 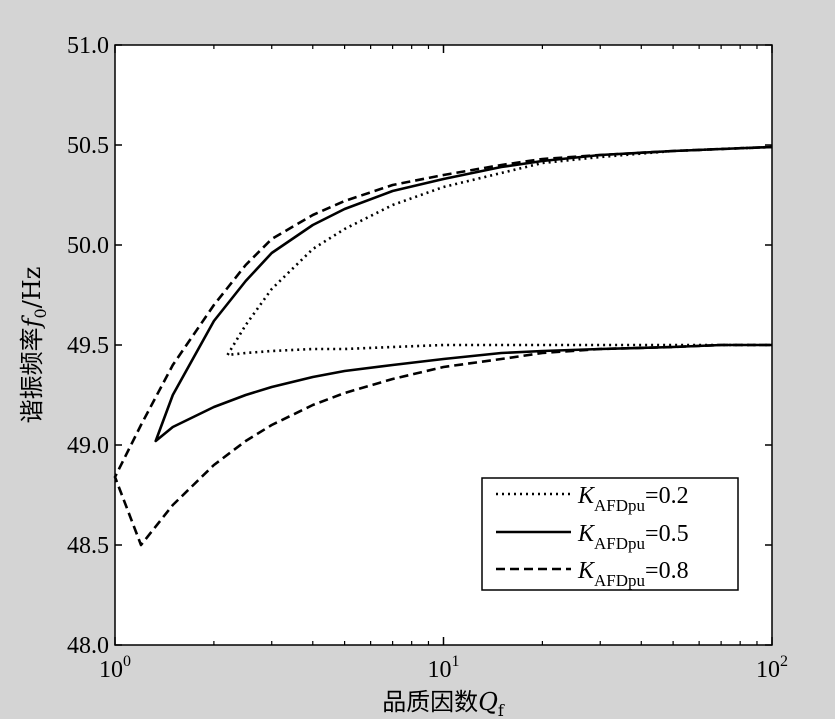 What do you see at coordinates (667, 571) in the screenshot?
I see `legend-label-3-eq: =0.8` at bounding box center [667, 571].